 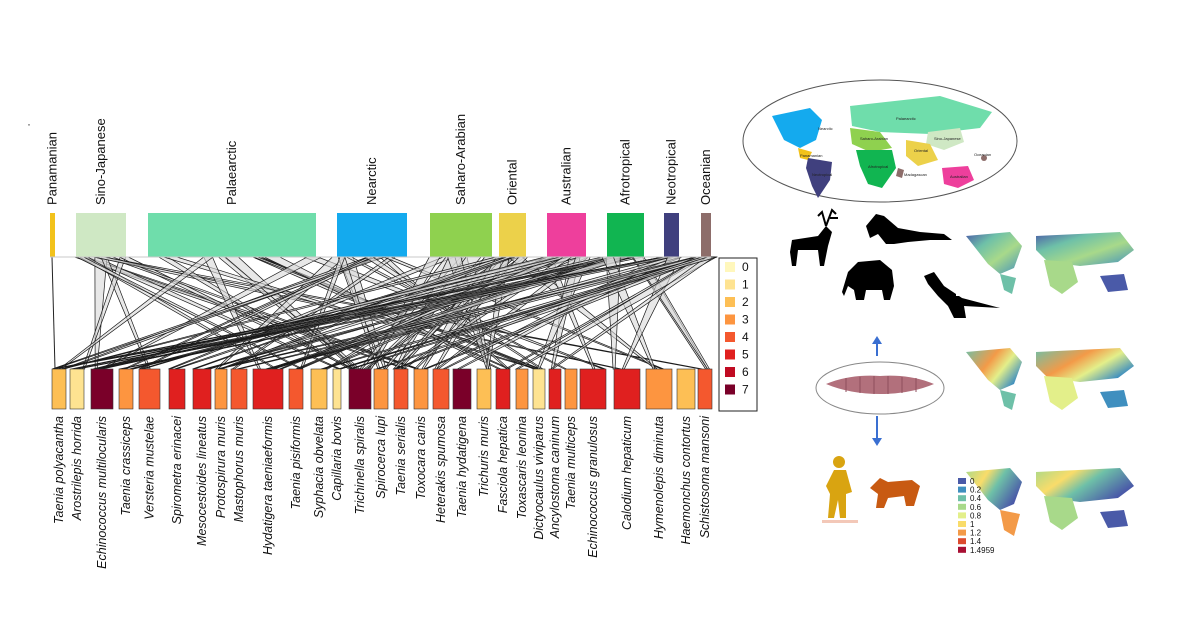 What do you see at coordinates (982, 550) in the screenshot?
I see `risk-label-1-4959: 1.4959` at bounding box center [982, 550].